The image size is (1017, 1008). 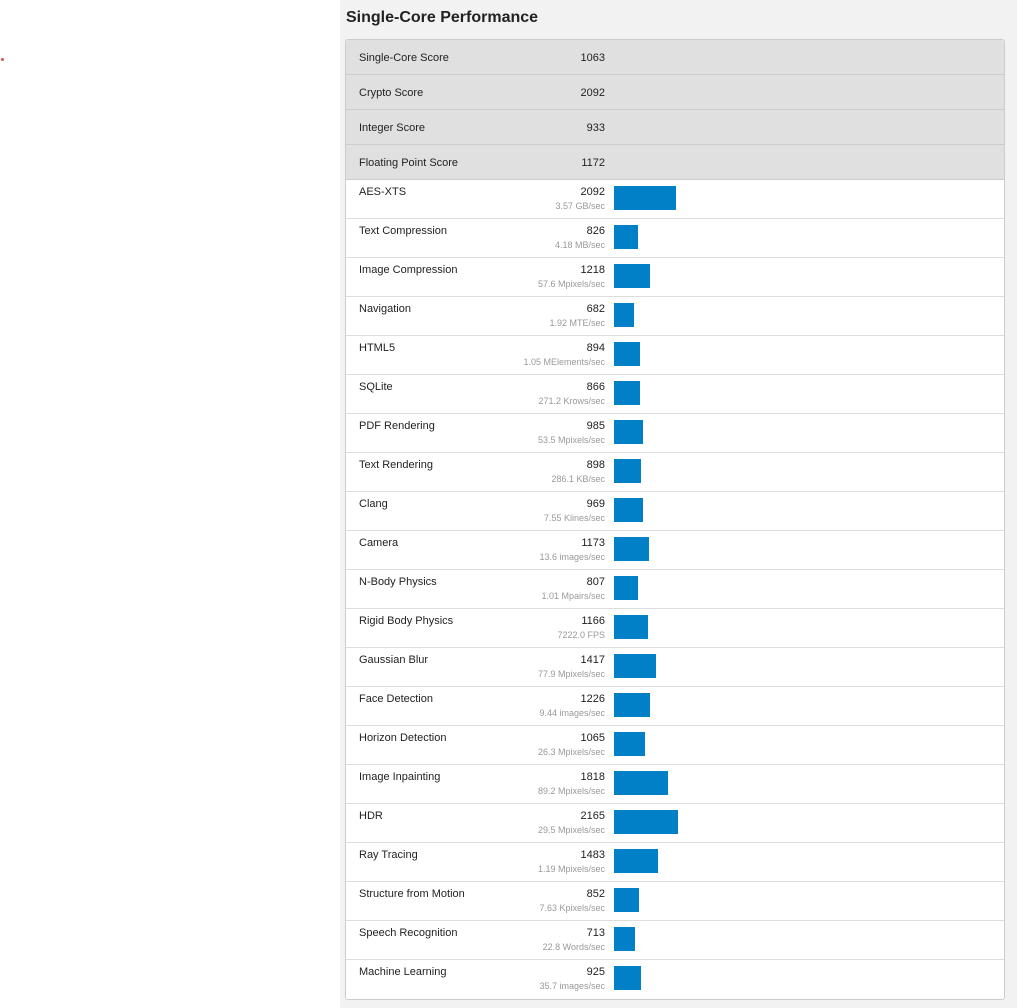 I want to click on benchmark-rate: 9.44 images/sec, so click(x=572, y=713).